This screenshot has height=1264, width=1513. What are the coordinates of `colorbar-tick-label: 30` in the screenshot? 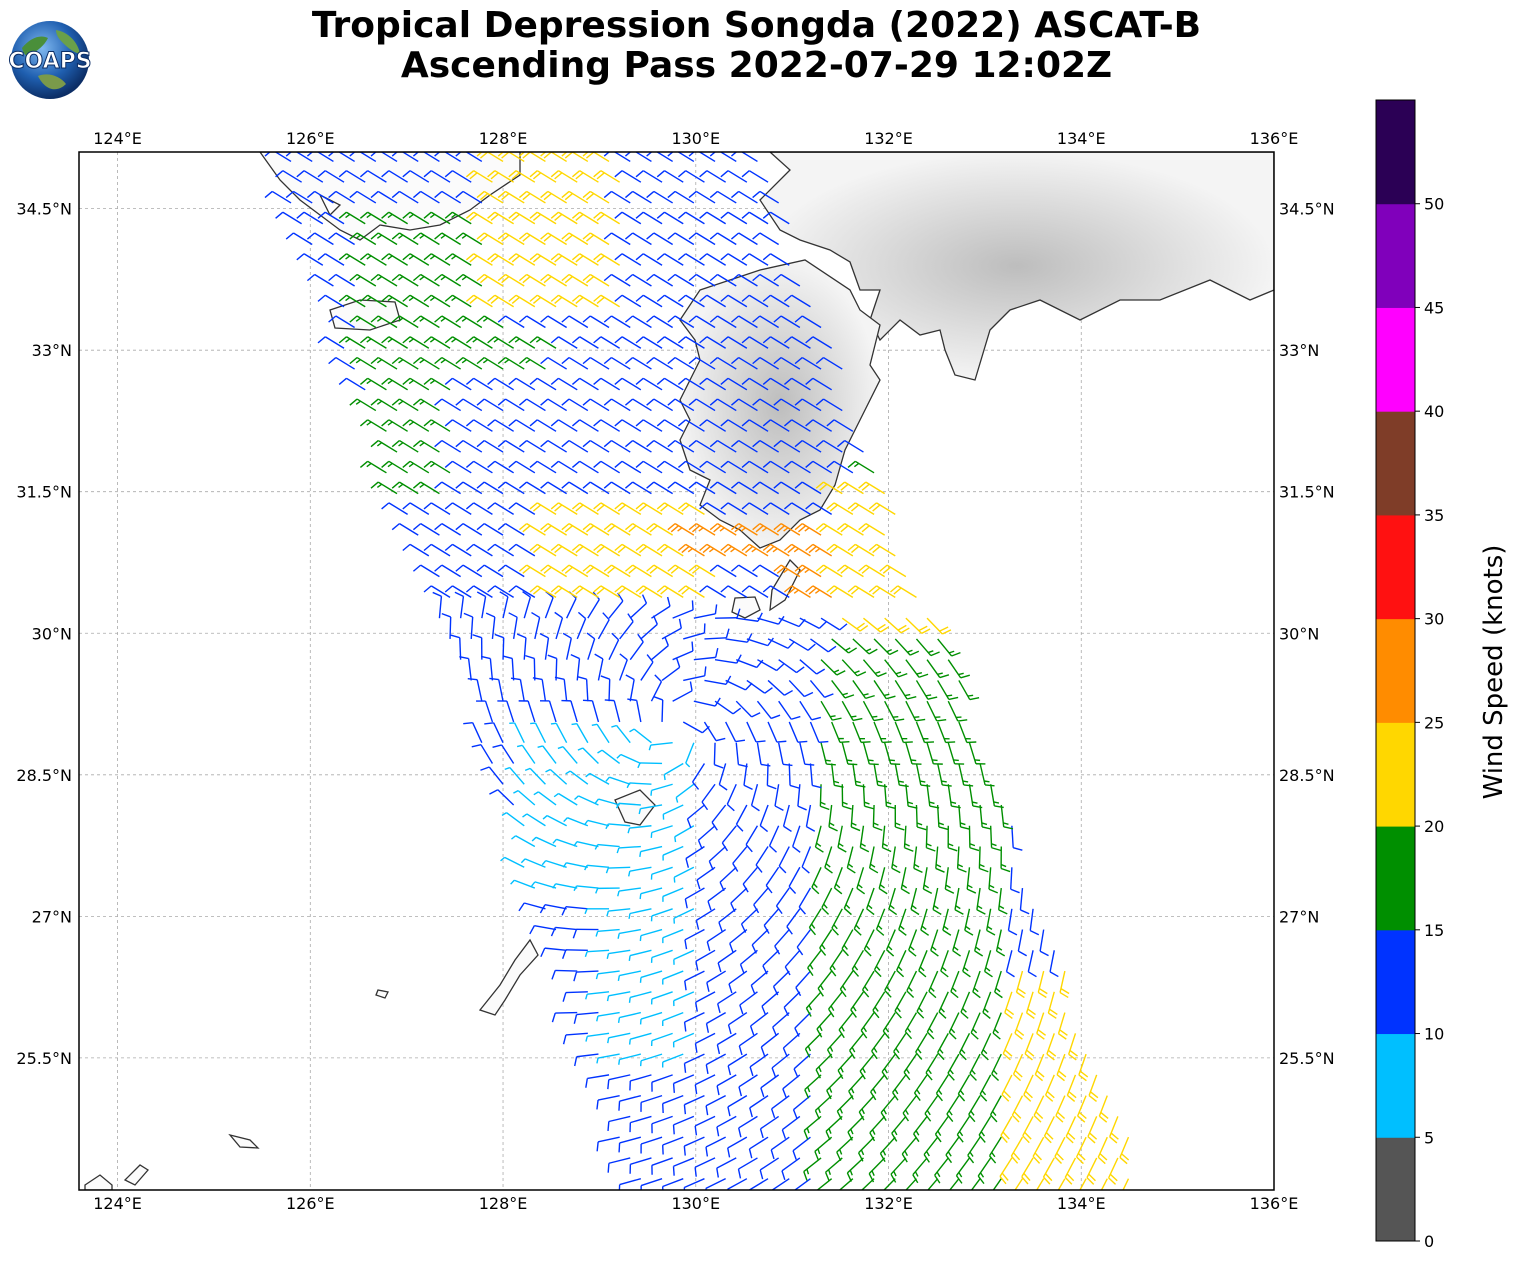 It's located at (1434, 619).